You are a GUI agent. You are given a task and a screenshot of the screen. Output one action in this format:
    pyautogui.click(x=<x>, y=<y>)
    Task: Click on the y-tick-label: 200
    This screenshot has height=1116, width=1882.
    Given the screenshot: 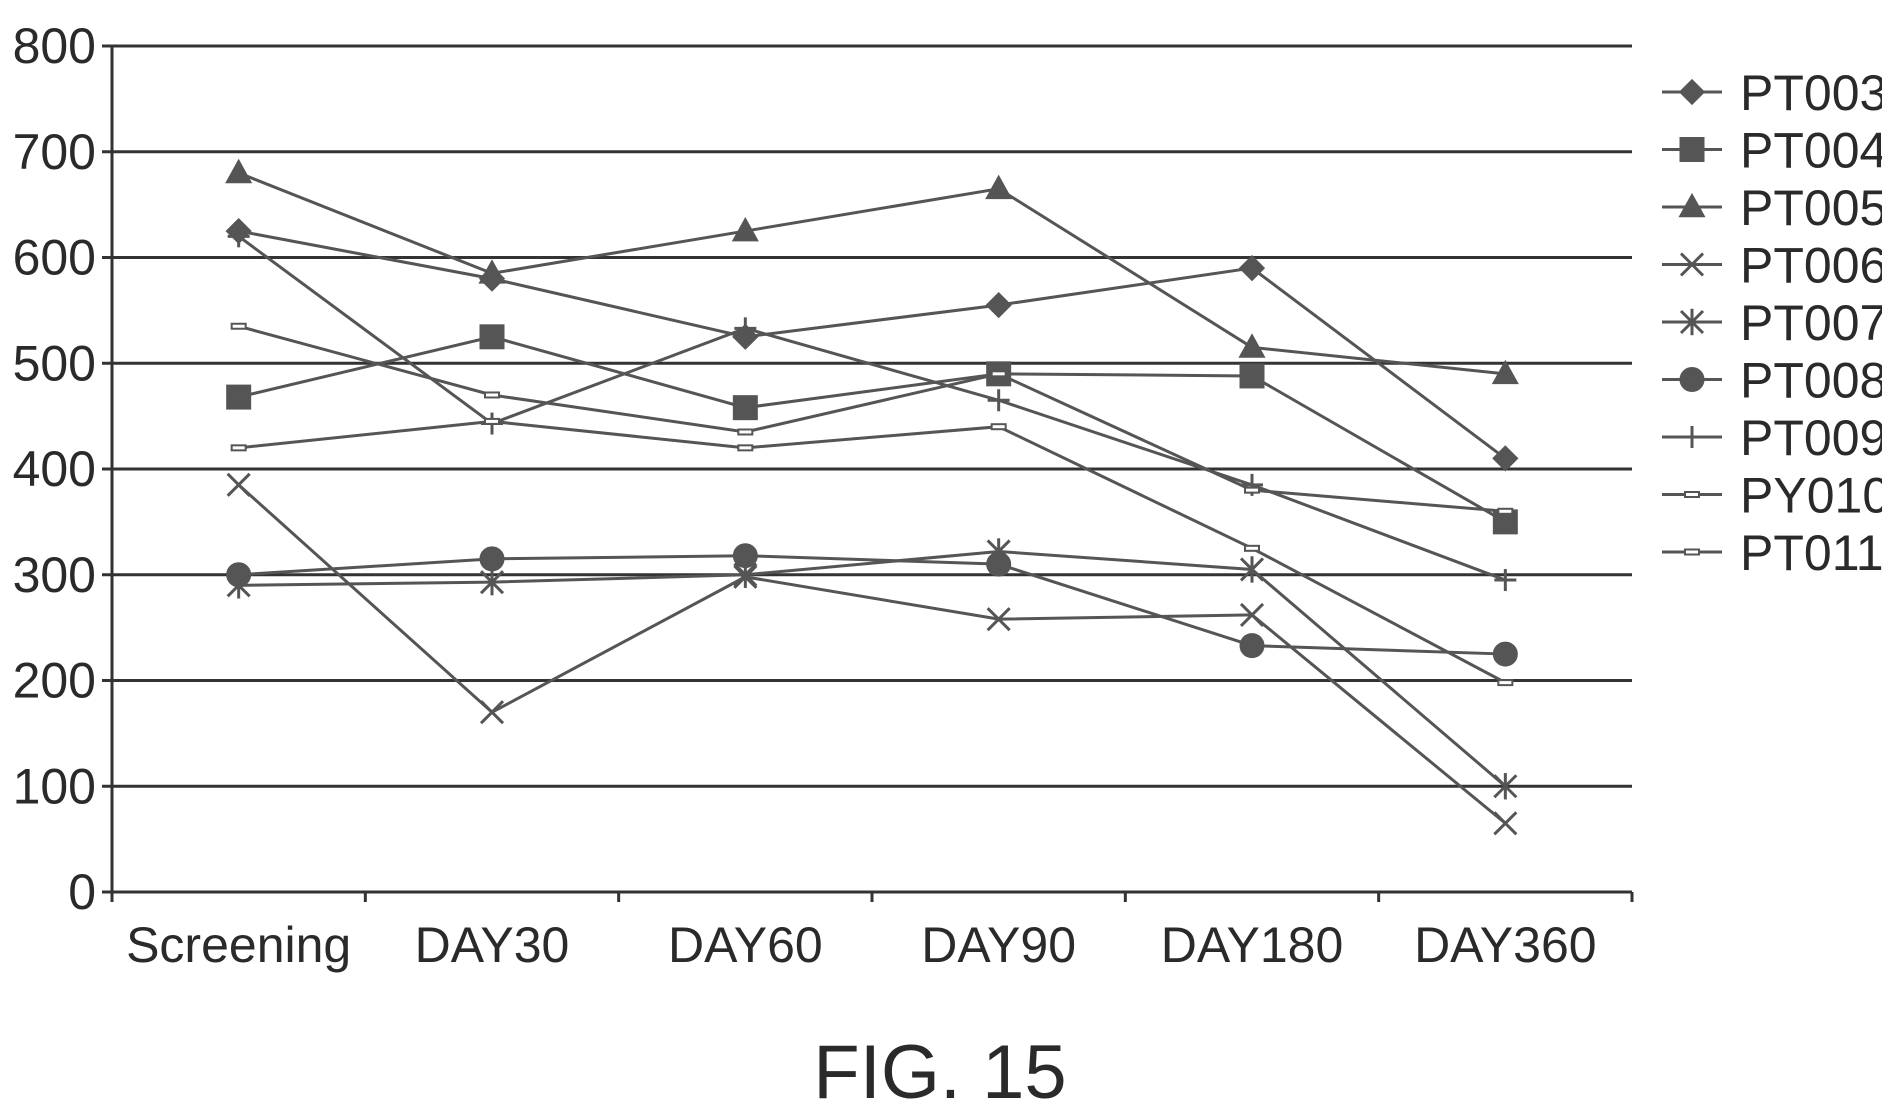 What is the action you would take?
    pyautogui.click(x=54, y=681)
    